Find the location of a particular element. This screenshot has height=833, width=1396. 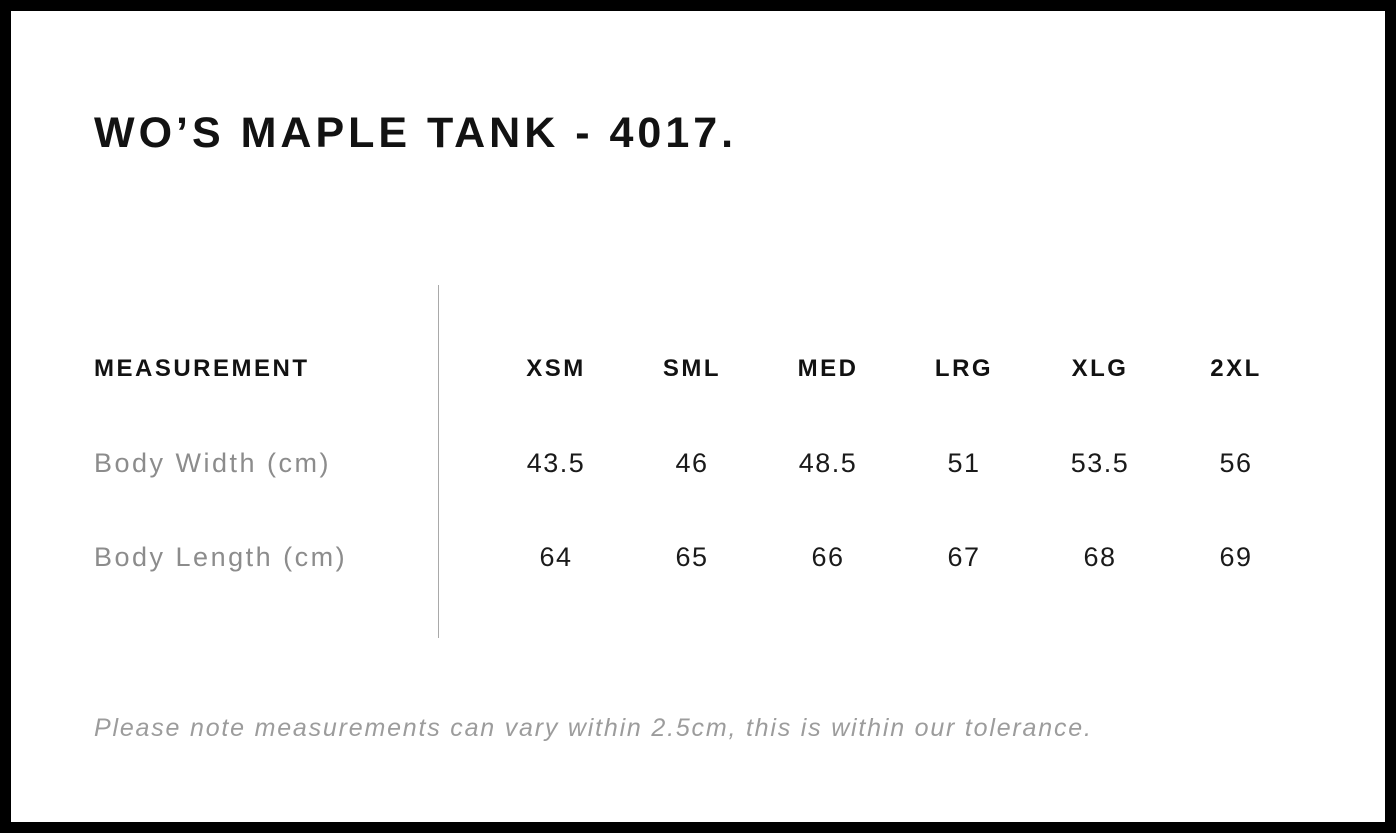

cell-value: 56 is located at coordinates (1236, 462).